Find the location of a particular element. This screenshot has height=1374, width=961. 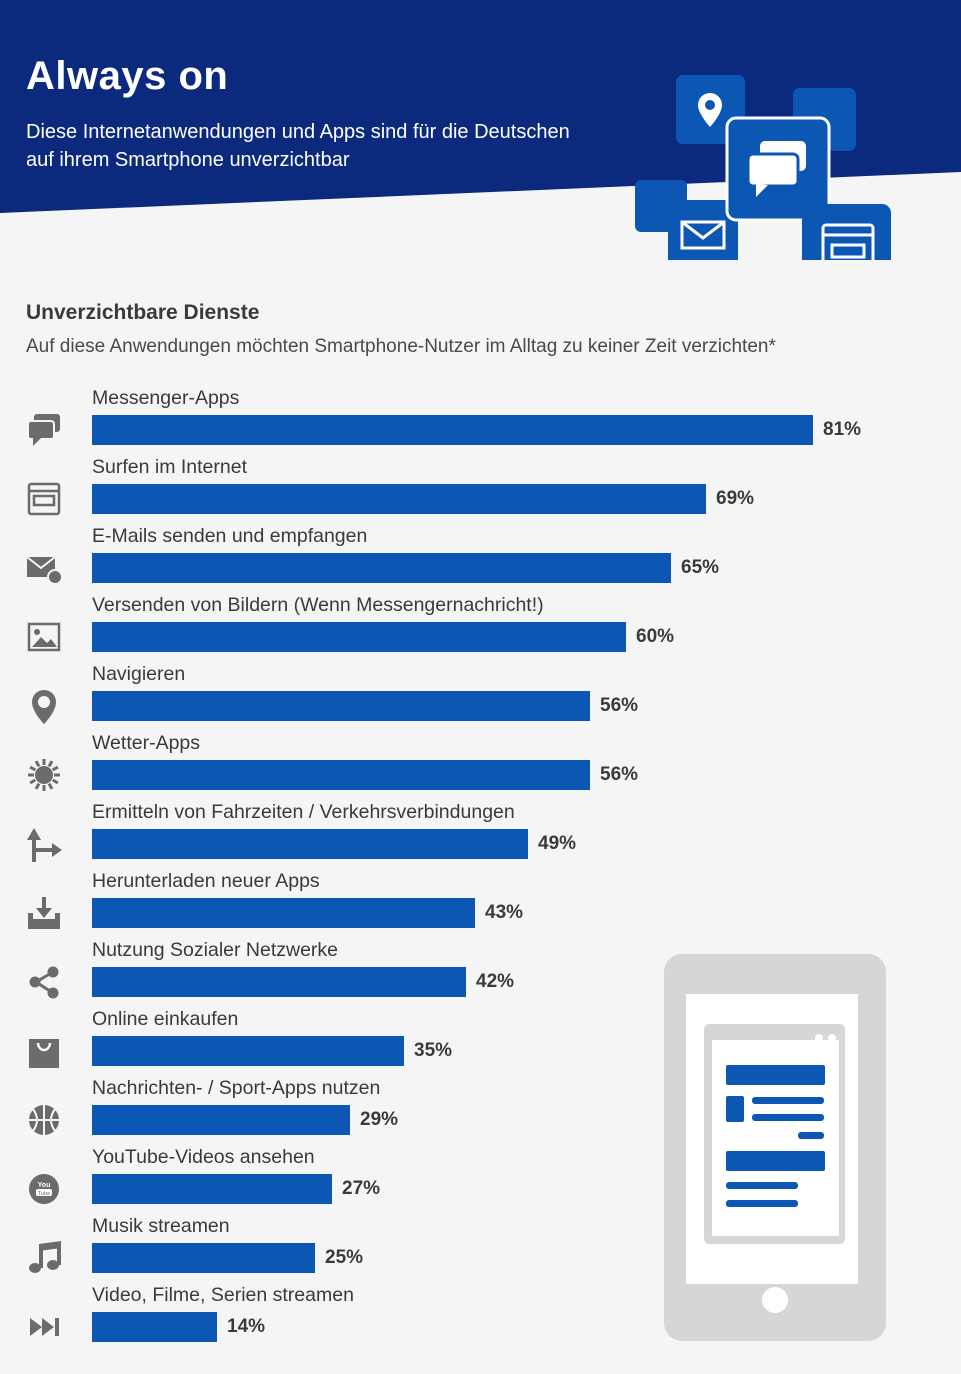

category-label: Nachrichten- / Sport-Apps nutzen is located at coordinates (236, 1088).